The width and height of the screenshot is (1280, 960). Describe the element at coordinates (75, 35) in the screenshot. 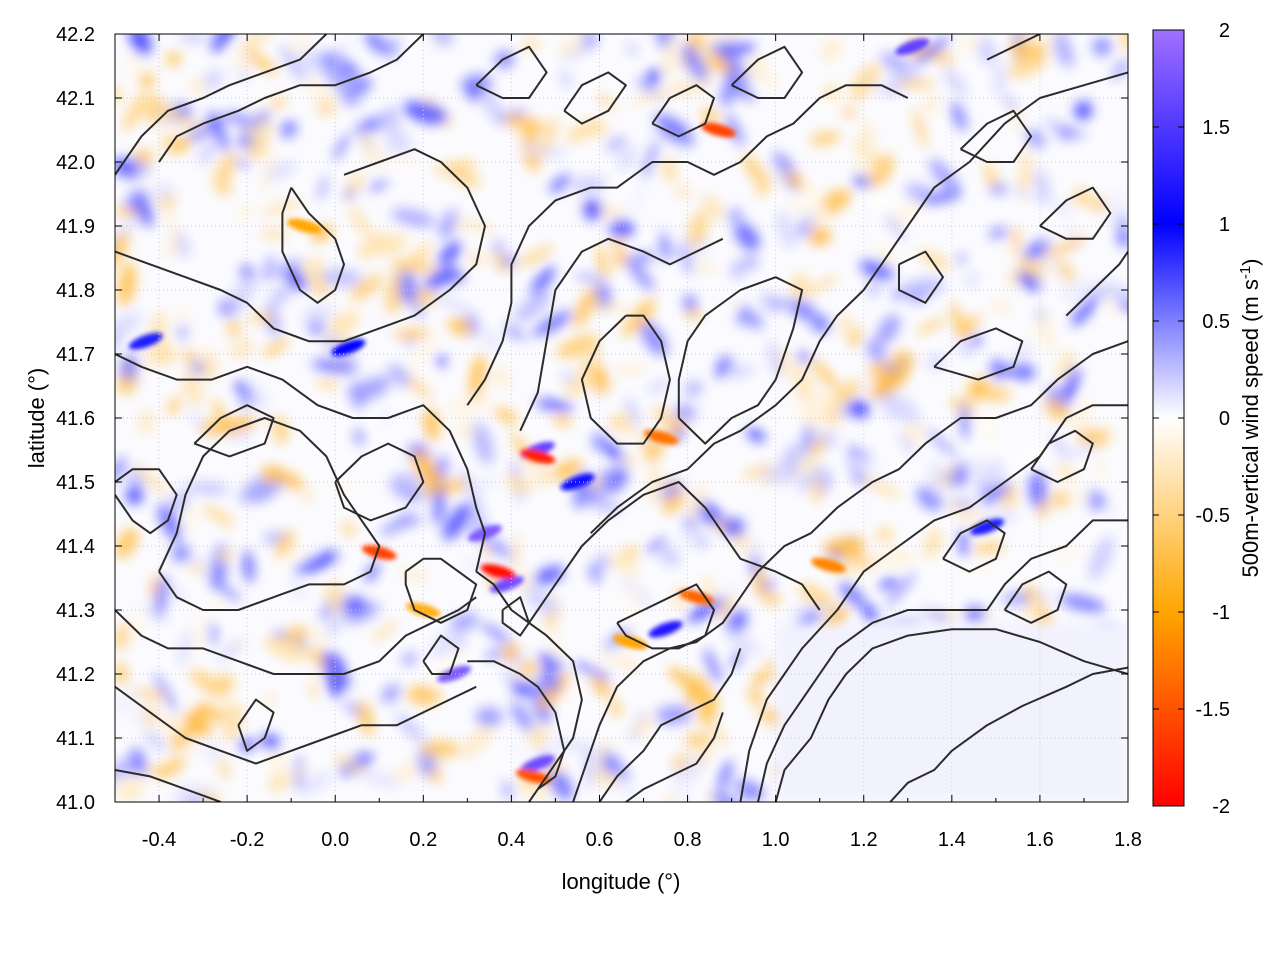

I see `y-tick-label: 42.2` at that location.